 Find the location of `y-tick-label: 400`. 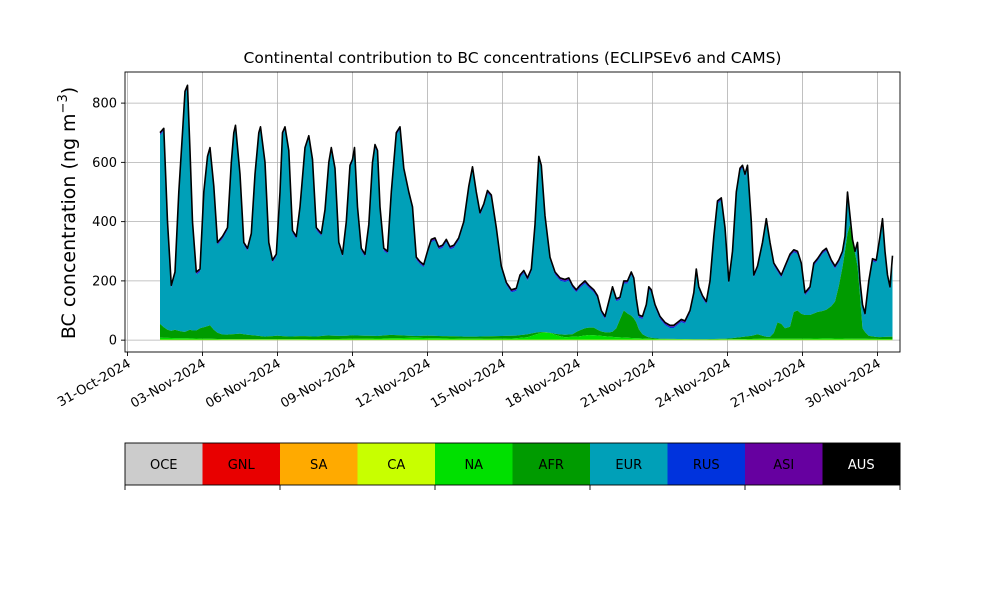

y-tick-label: 400 is located at coordinates (104, 222).